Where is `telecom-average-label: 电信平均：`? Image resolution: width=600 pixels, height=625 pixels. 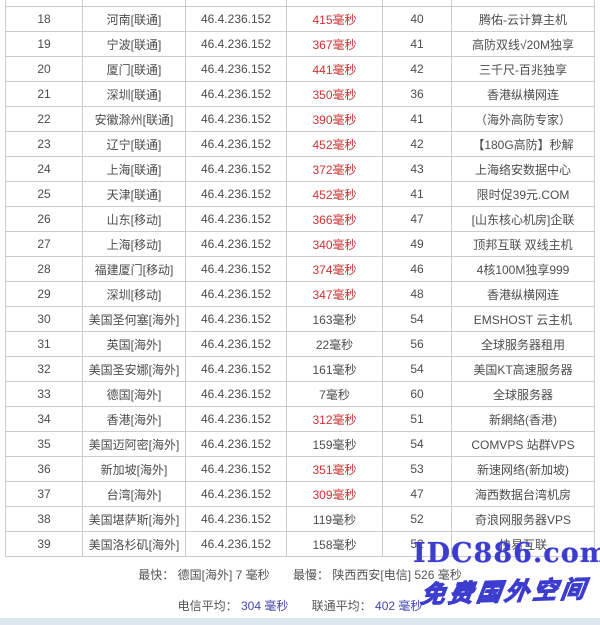 telecom-average-label: 电信平均： is located at coordinates (207, 606).